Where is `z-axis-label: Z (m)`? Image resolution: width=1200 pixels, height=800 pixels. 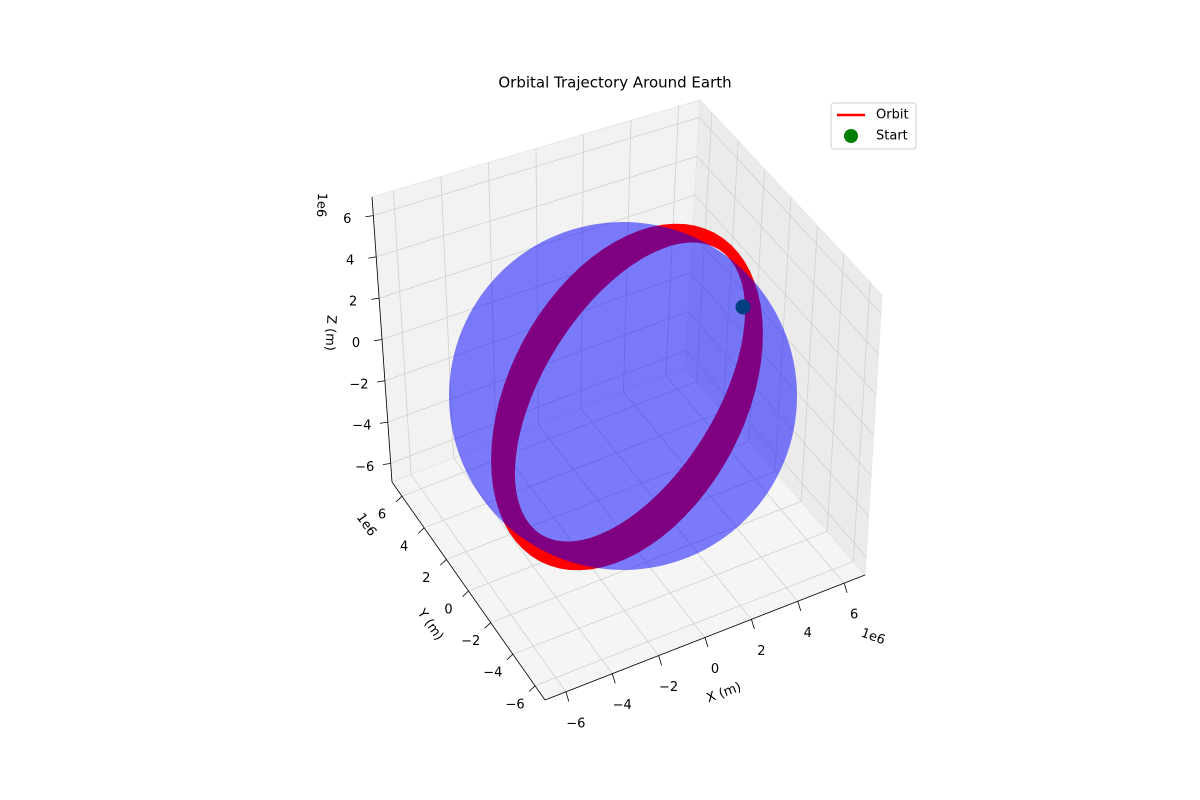
z-axis-label: Z (m) is located at coordinates (330, 333).